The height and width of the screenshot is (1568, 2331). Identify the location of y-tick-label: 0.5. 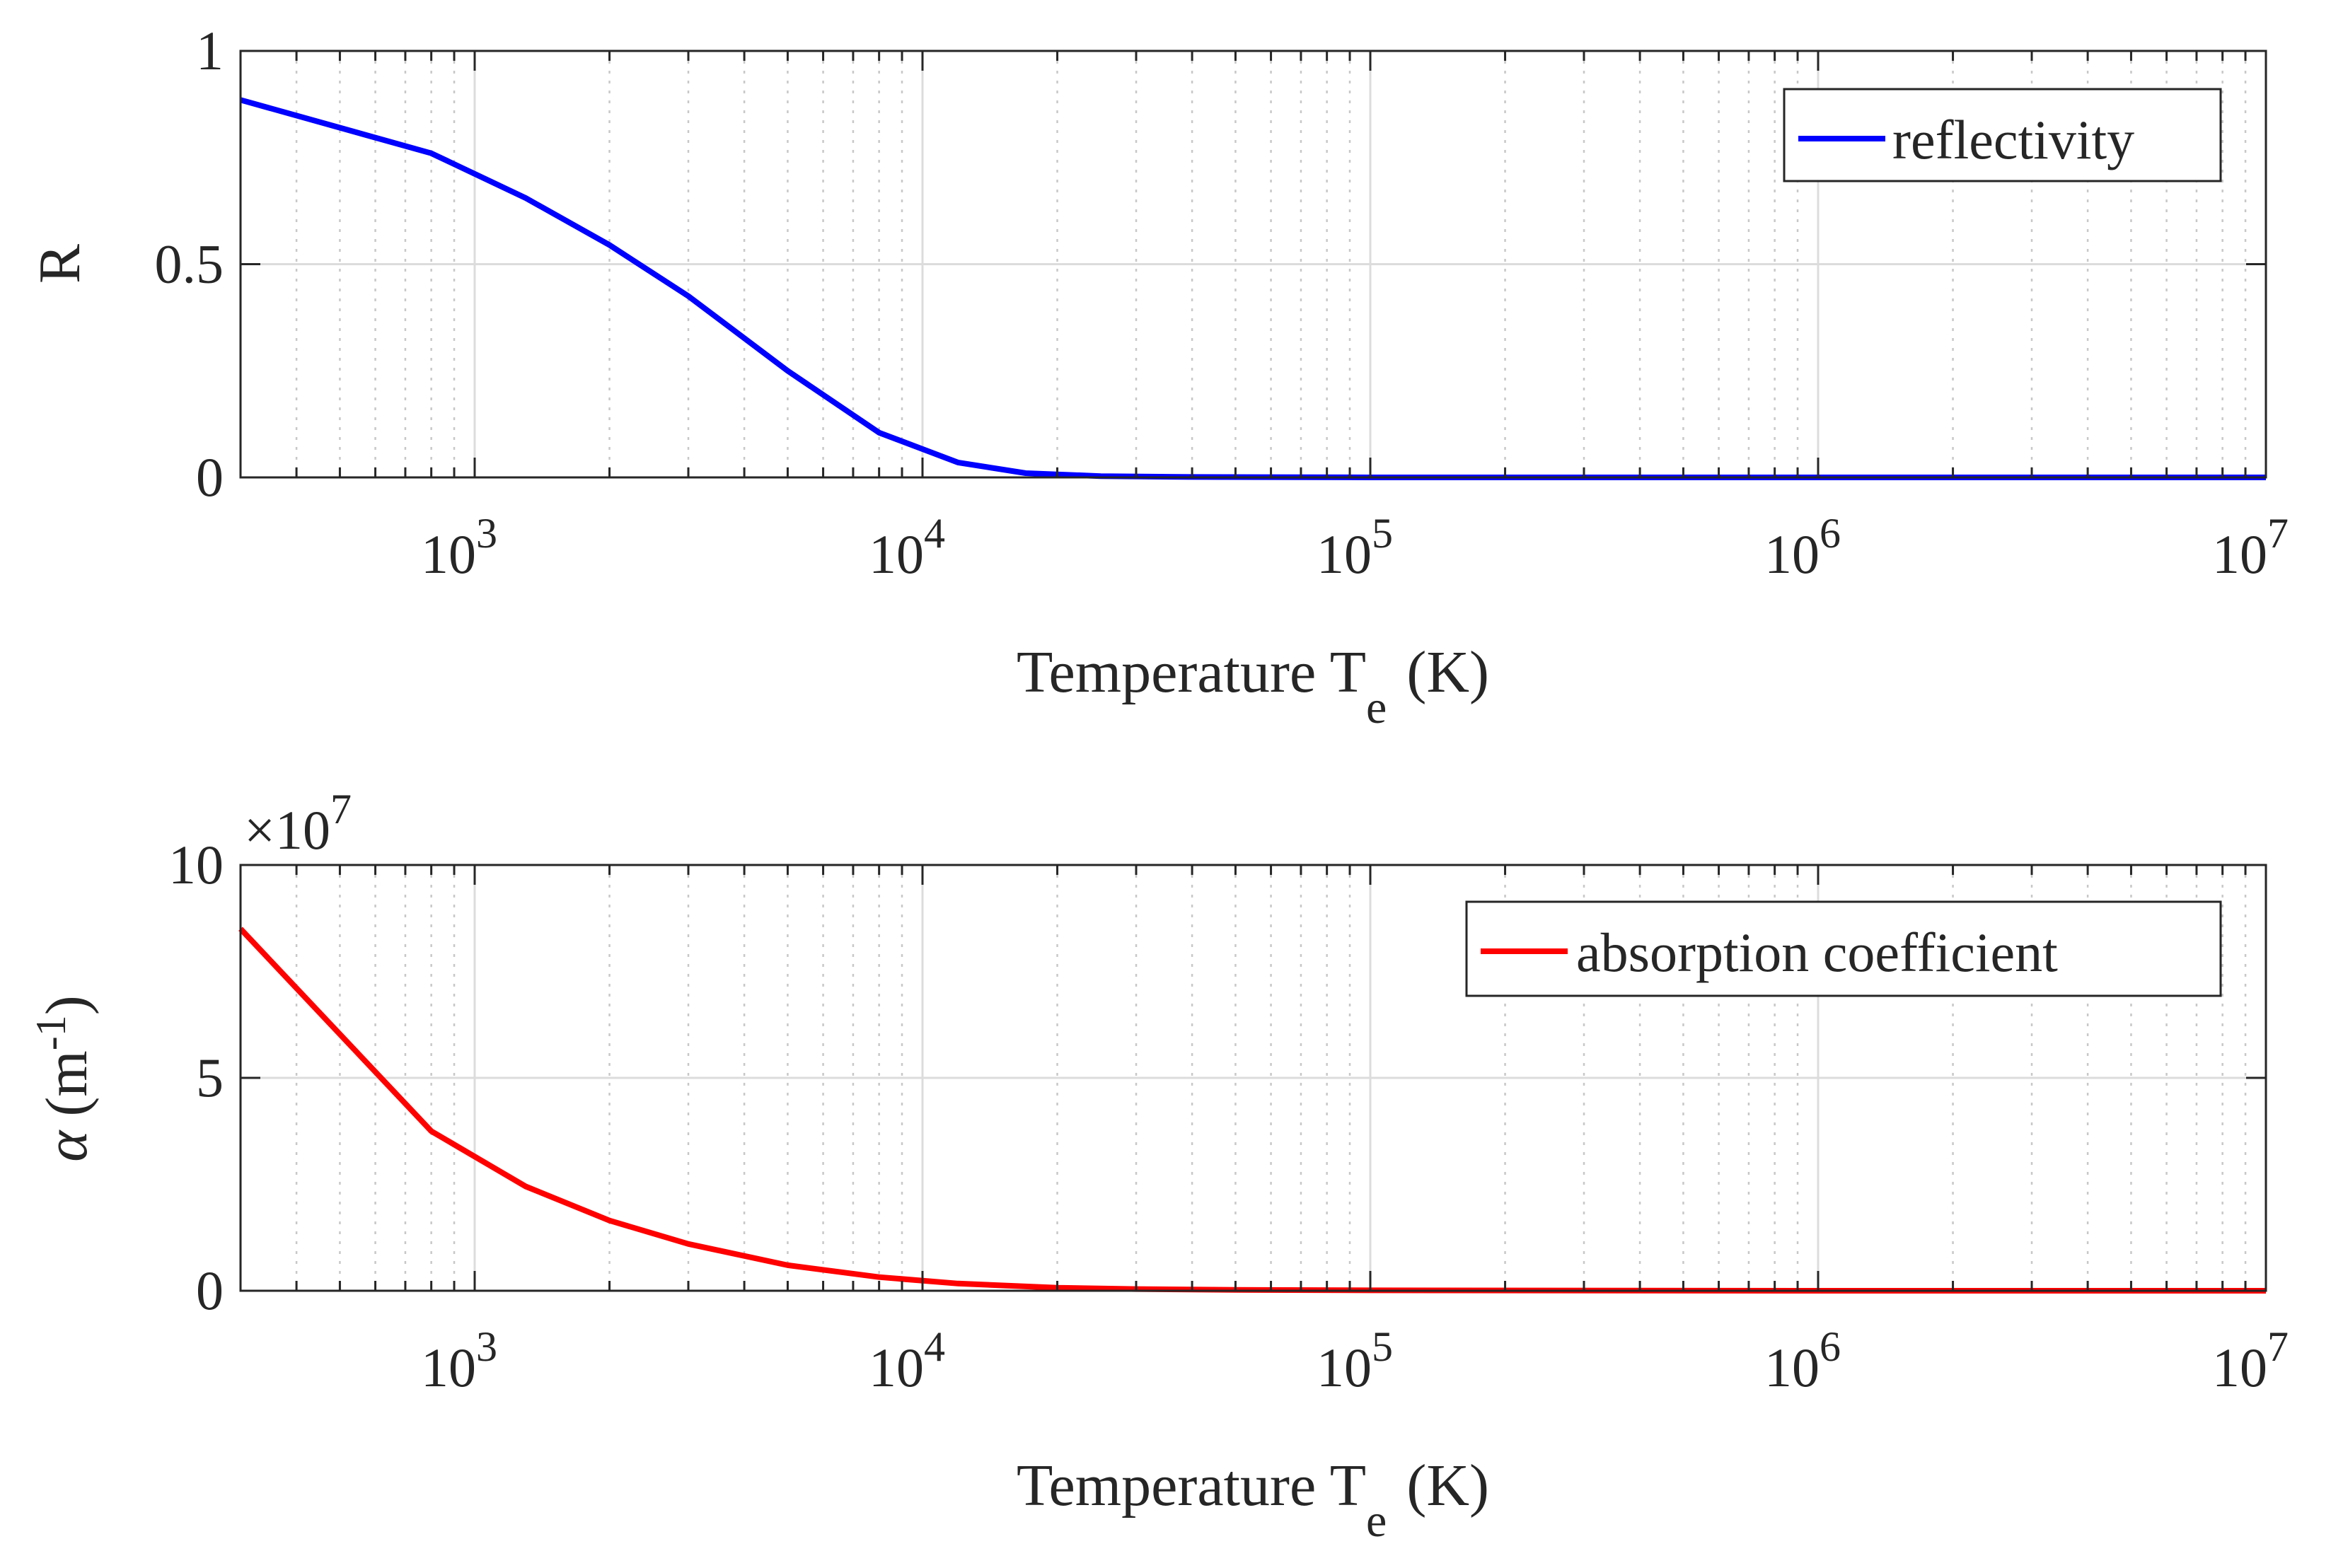
(190, 264).